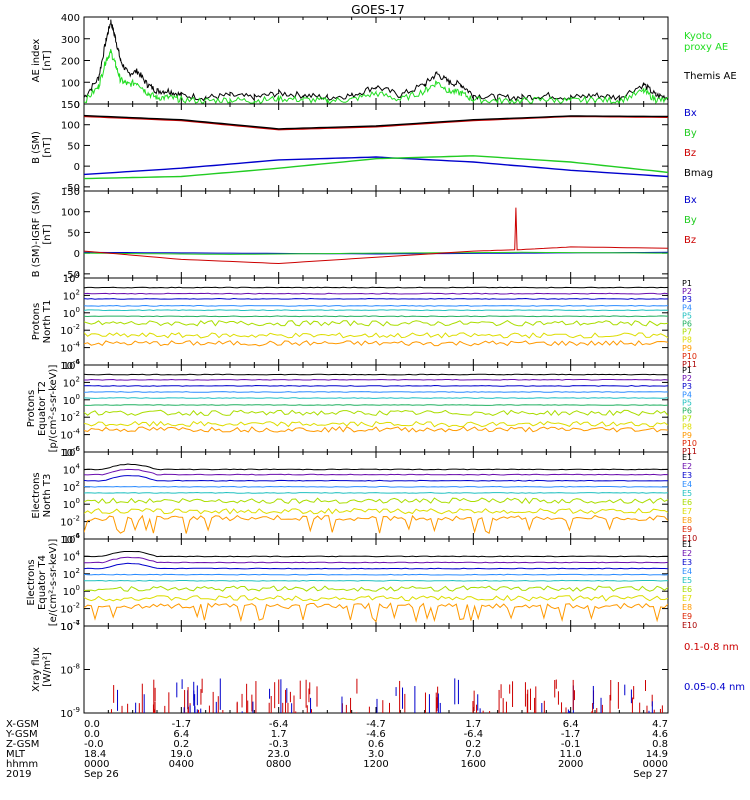  I want to click on y-axis-label-line: Equator T4, so click(42, 582).